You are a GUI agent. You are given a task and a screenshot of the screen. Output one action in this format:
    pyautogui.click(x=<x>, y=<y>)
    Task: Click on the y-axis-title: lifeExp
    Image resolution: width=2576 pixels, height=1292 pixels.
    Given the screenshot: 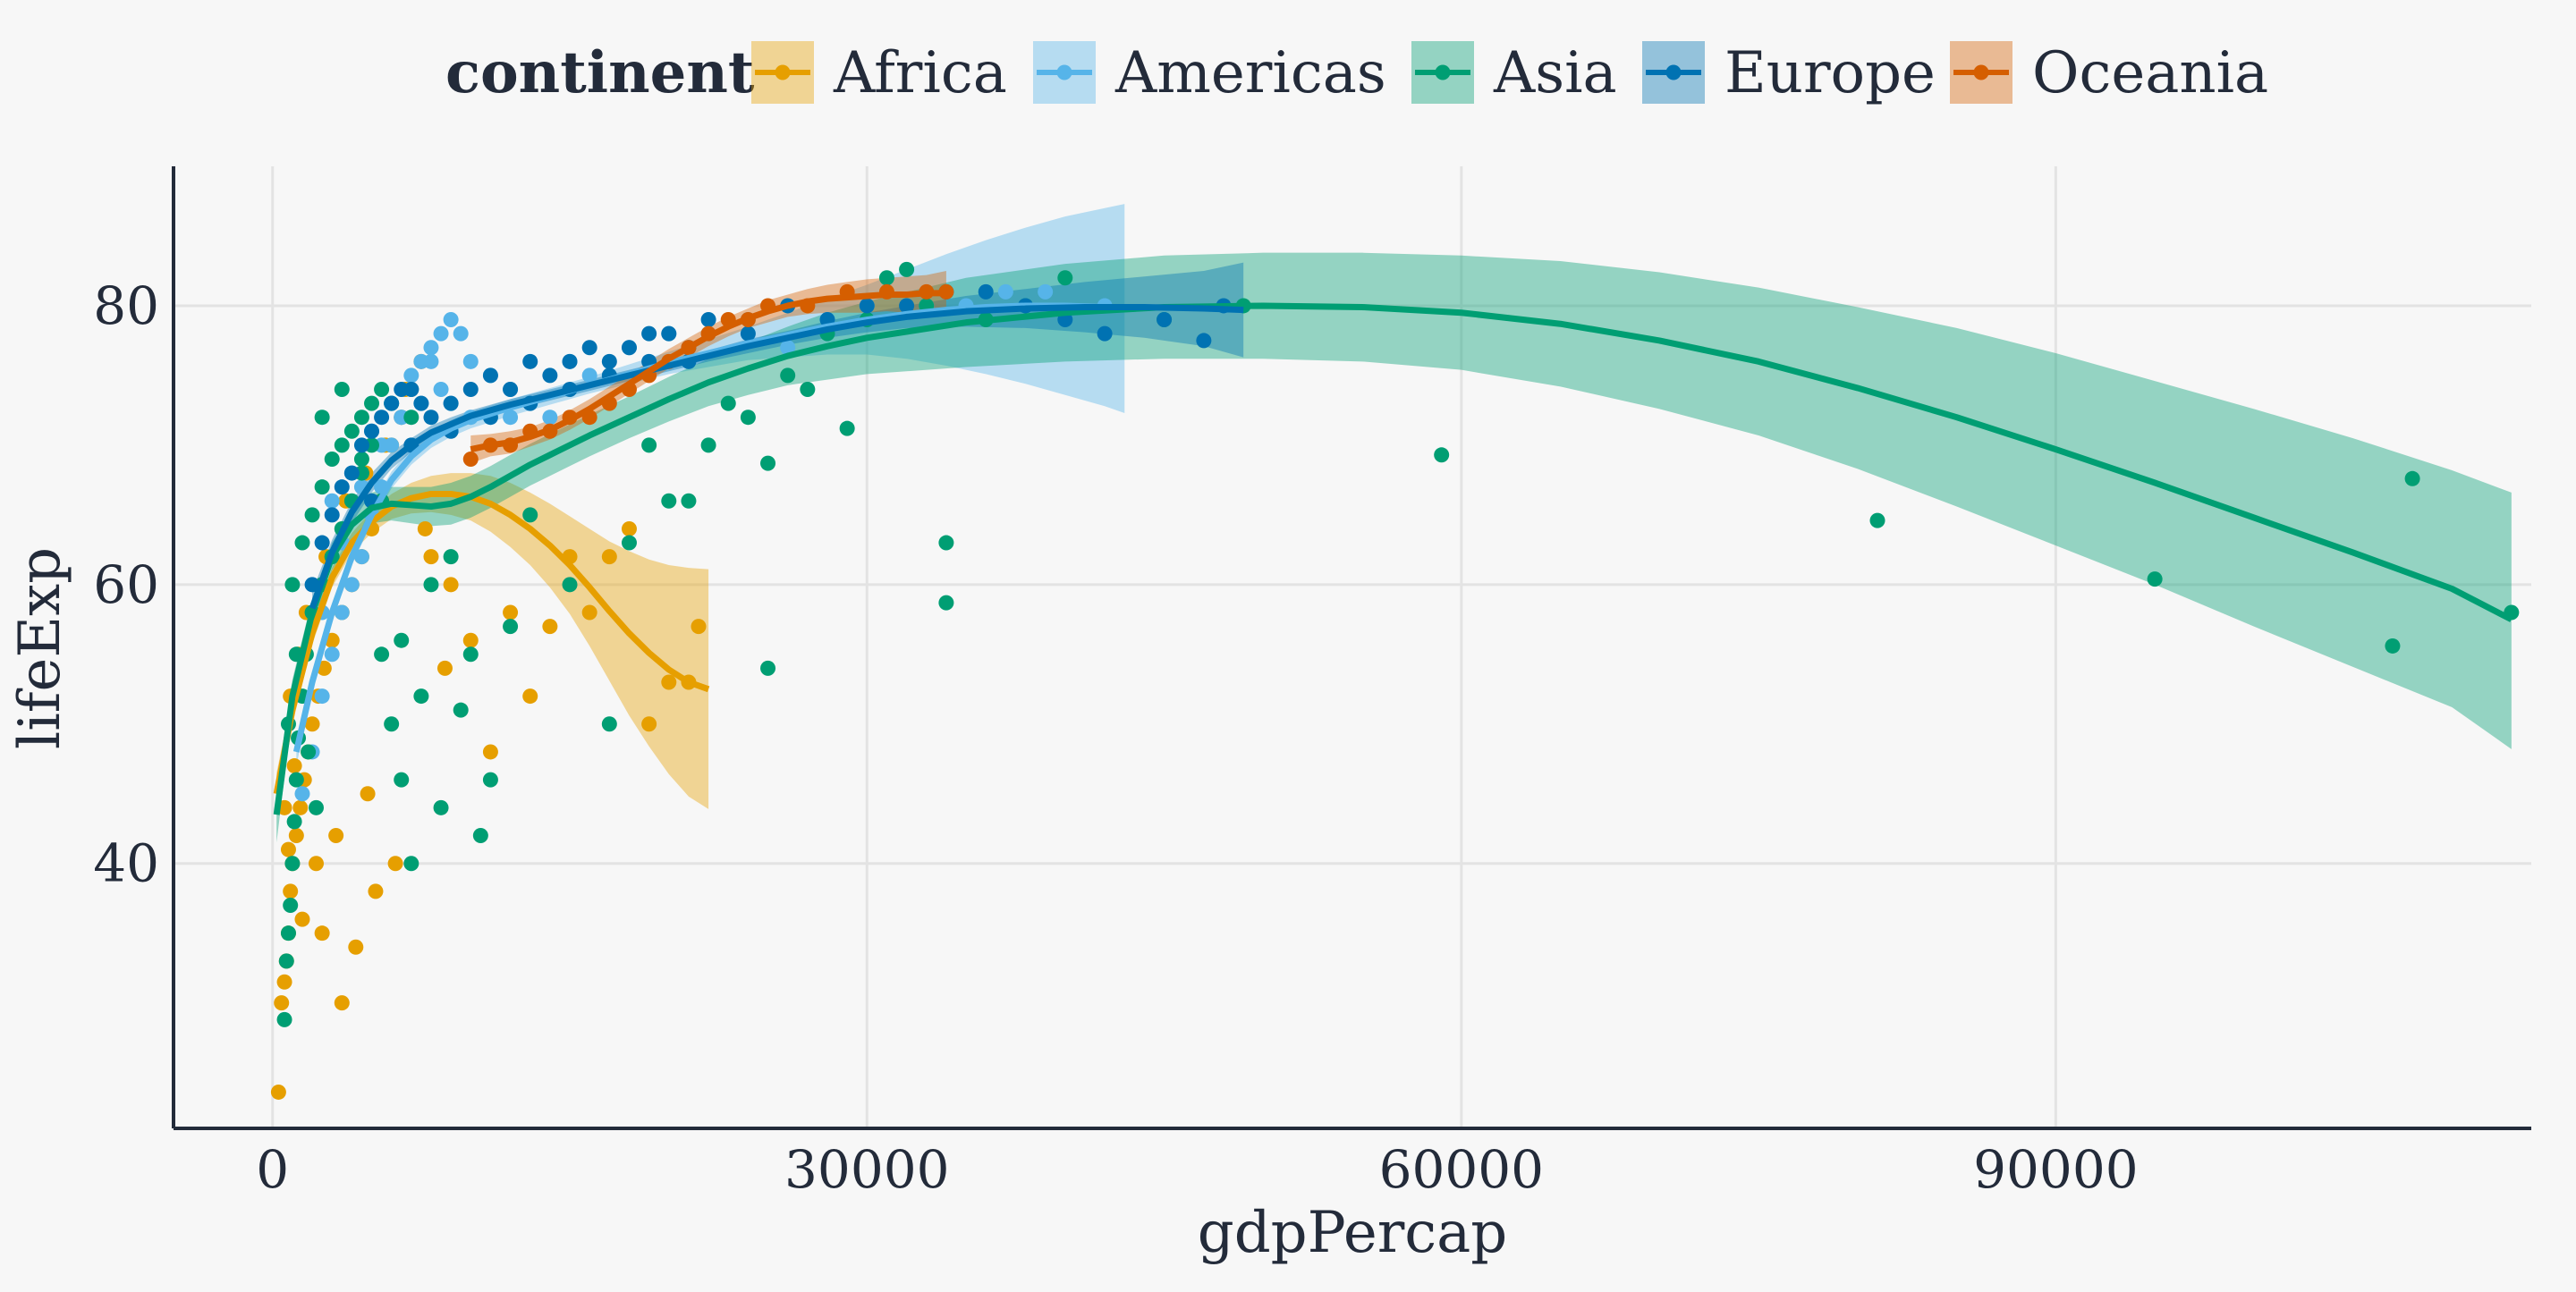 What is the action you would take?
    pyautogui.click(x=40, y=648)
    